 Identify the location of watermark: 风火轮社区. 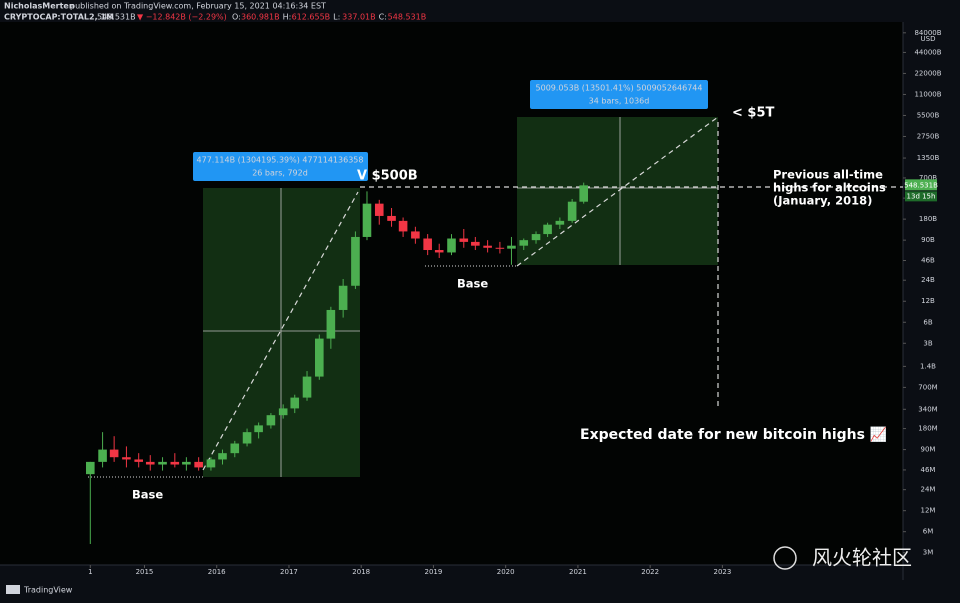
(862, 558).